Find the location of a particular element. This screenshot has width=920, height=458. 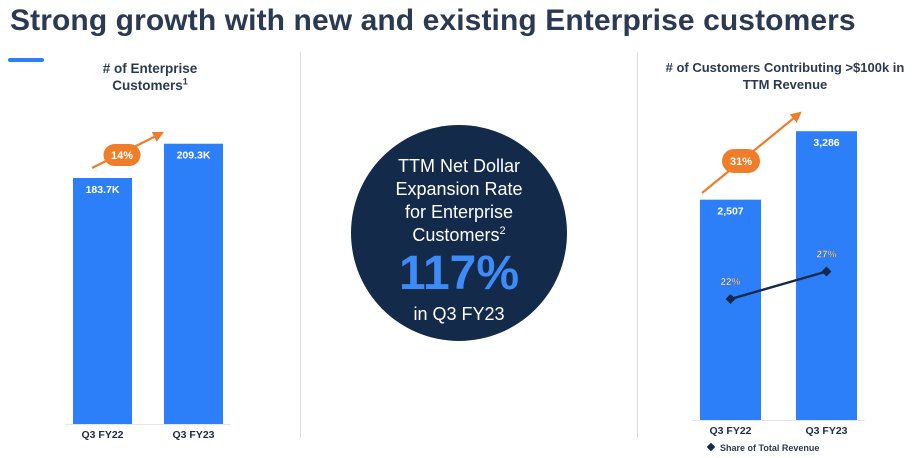

chart1-x-tick-2: Q3 FY23 is located at coordinates (193, 435).